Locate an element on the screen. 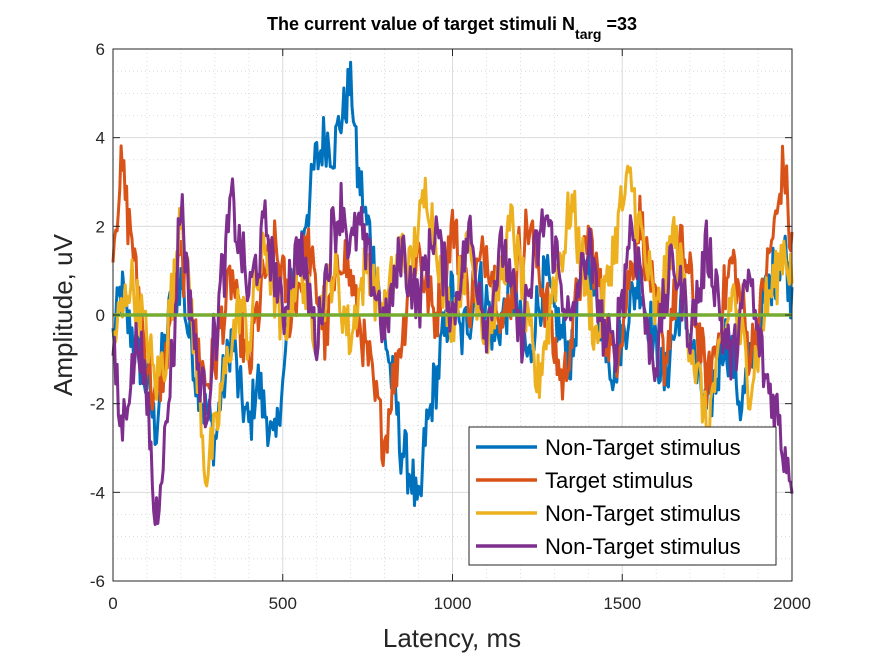 The width and height of the screenshot is (875, 656). x-axis-label: Latency, ms is located at coordinates (452, 638).